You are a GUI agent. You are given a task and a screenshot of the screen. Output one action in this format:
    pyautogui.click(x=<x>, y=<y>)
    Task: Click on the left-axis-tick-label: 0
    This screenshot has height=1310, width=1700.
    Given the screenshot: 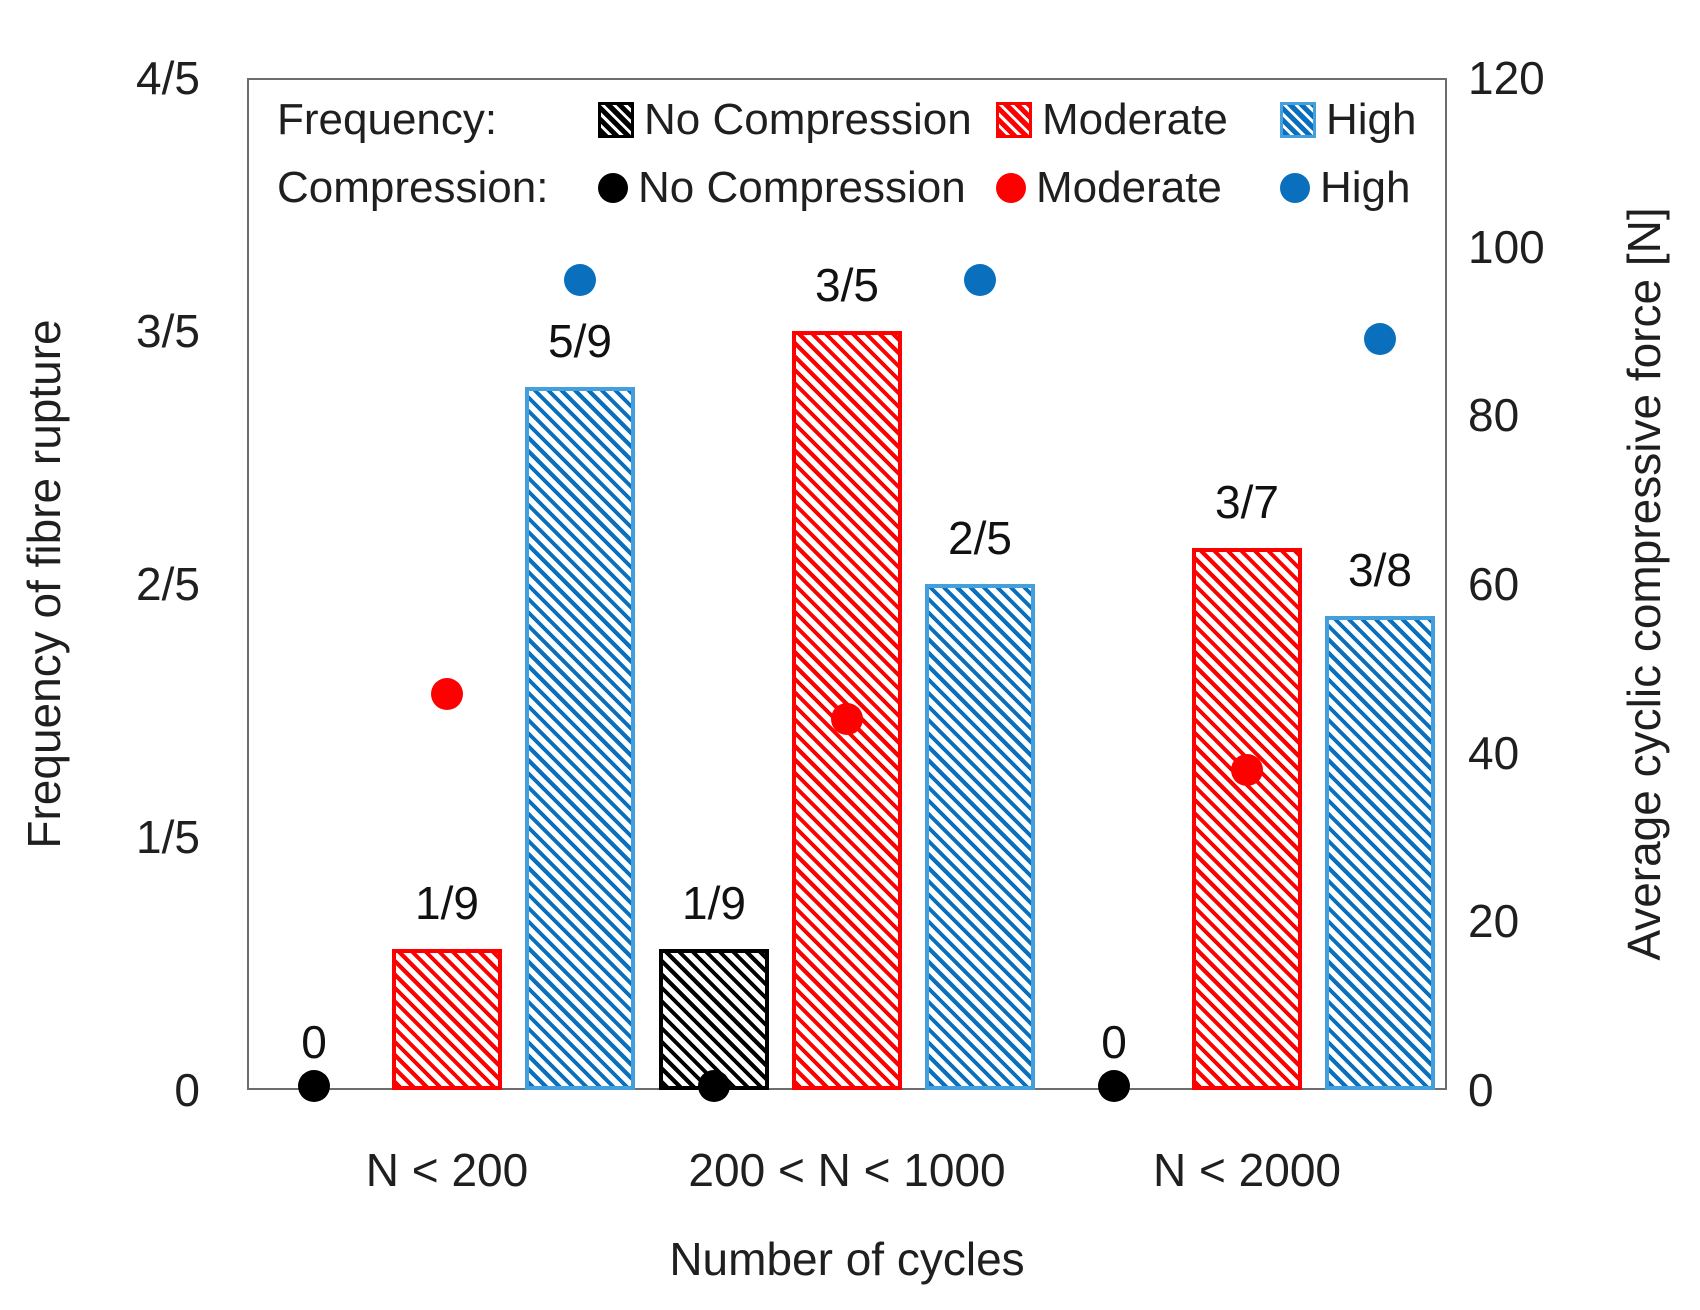 What is the action you would take?
    pyautogui.click(x=187, y=1090)
    